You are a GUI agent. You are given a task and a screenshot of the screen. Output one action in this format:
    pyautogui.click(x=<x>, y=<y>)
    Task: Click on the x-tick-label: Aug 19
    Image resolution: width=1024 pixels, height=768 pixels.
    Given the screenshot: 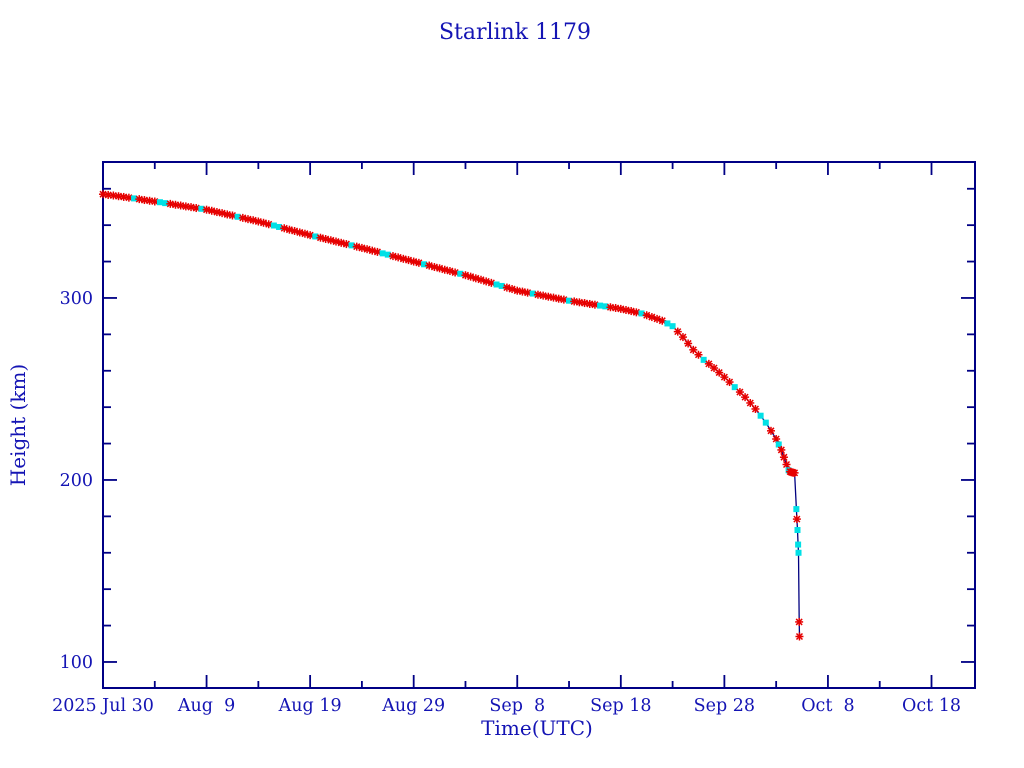 What is the action you would take?
    pyautogui.click(x=310, y=706)
    